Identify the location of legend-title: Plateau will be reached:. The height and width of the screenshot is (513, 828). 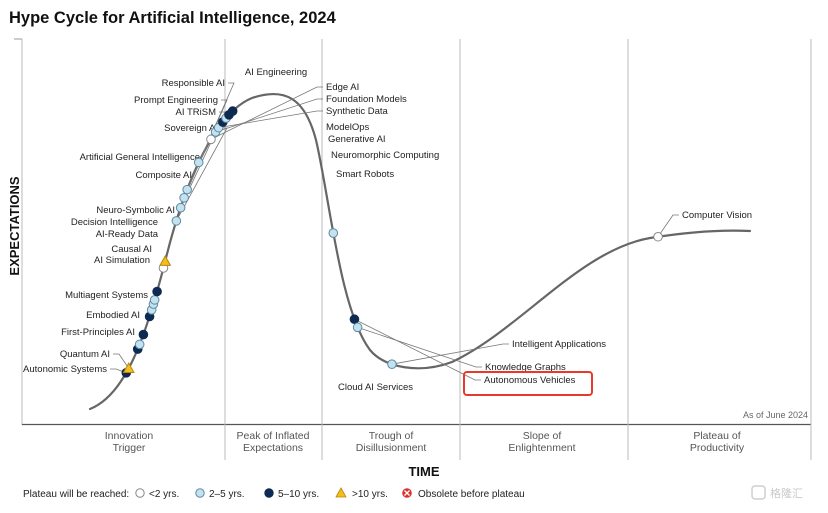
(76, 494).